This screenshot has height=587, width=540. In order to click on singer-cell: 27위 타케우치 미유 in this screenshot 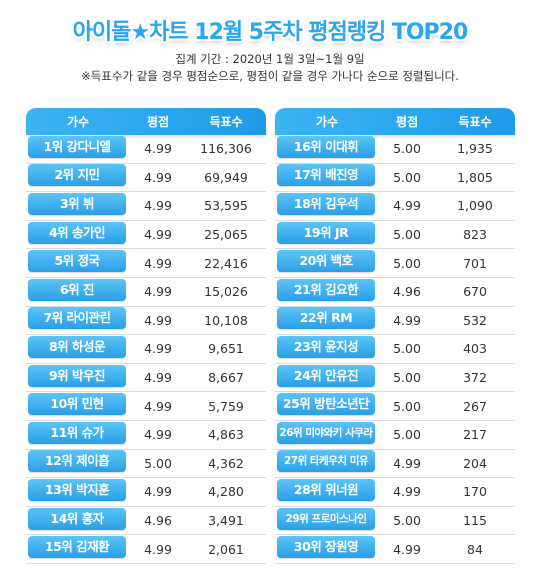, I will do `click(327, 463)`.